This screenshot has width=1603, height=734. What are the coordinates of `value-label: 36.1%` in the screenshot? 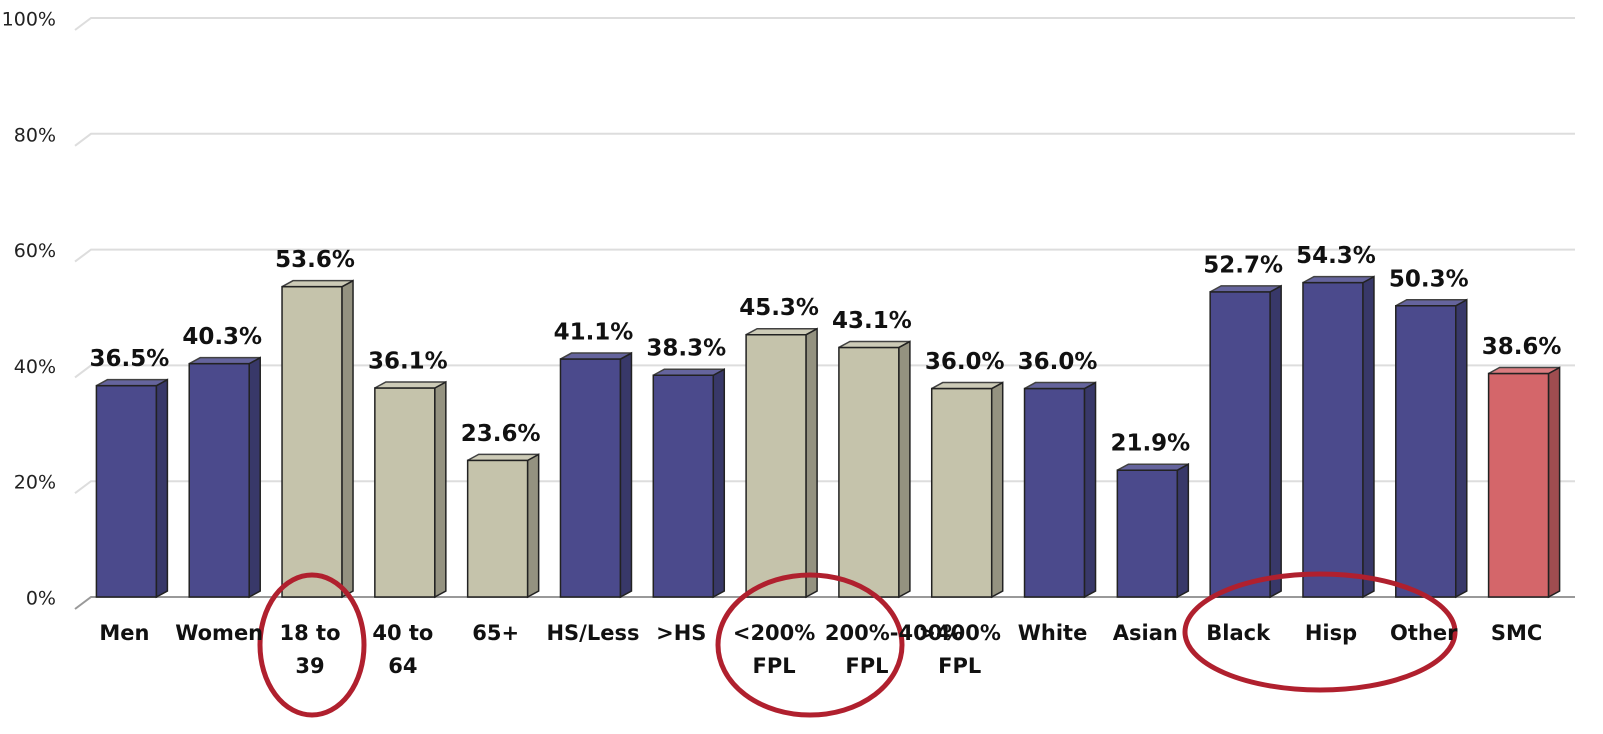 It's located at (408, 361).